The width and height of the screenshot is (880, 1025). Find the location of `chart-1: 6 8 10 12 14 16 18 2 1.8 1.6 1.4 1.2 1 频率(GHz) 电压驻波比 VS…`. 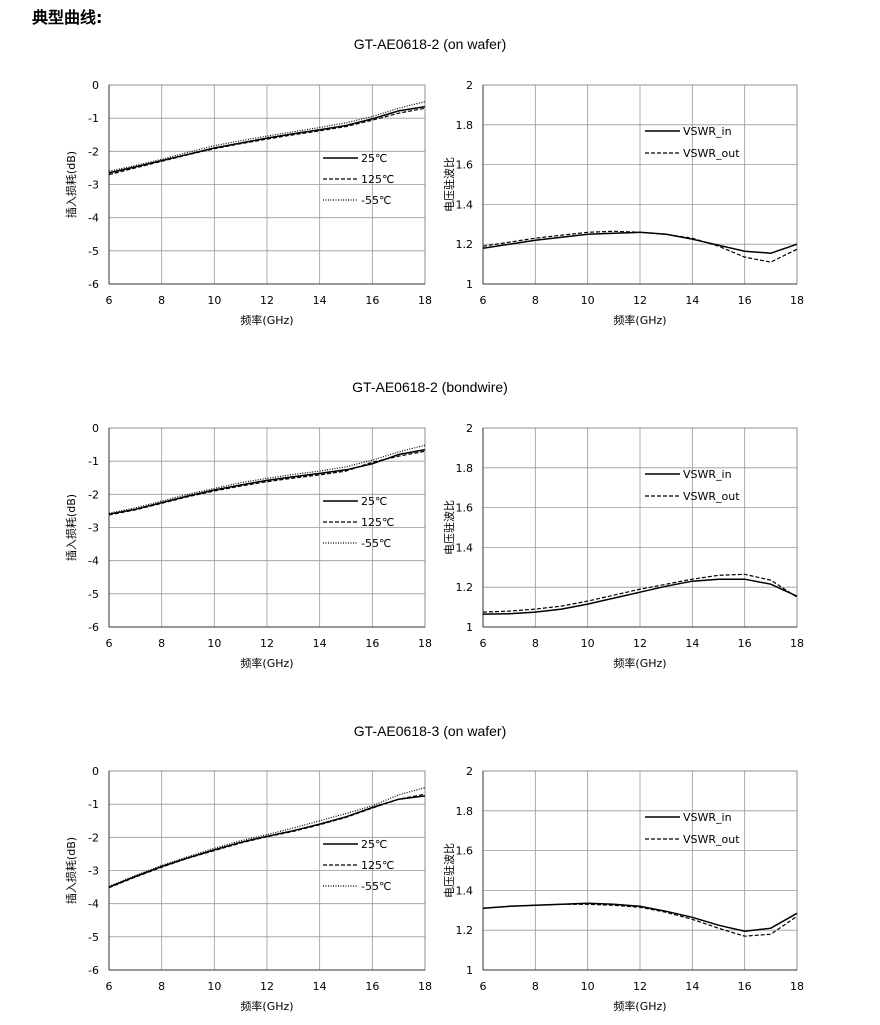

chart-1: 6 8 10 12 14 16 18 2 1.8 1.6 1.4 1.2 1 频率(GHz) 电压驻波比 VS… is located at coordinates (623, 203).